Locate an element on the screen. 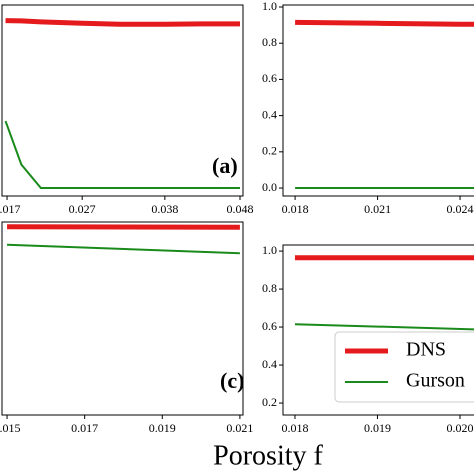  legend-label: Gurson is located at coordinates (435, 381).